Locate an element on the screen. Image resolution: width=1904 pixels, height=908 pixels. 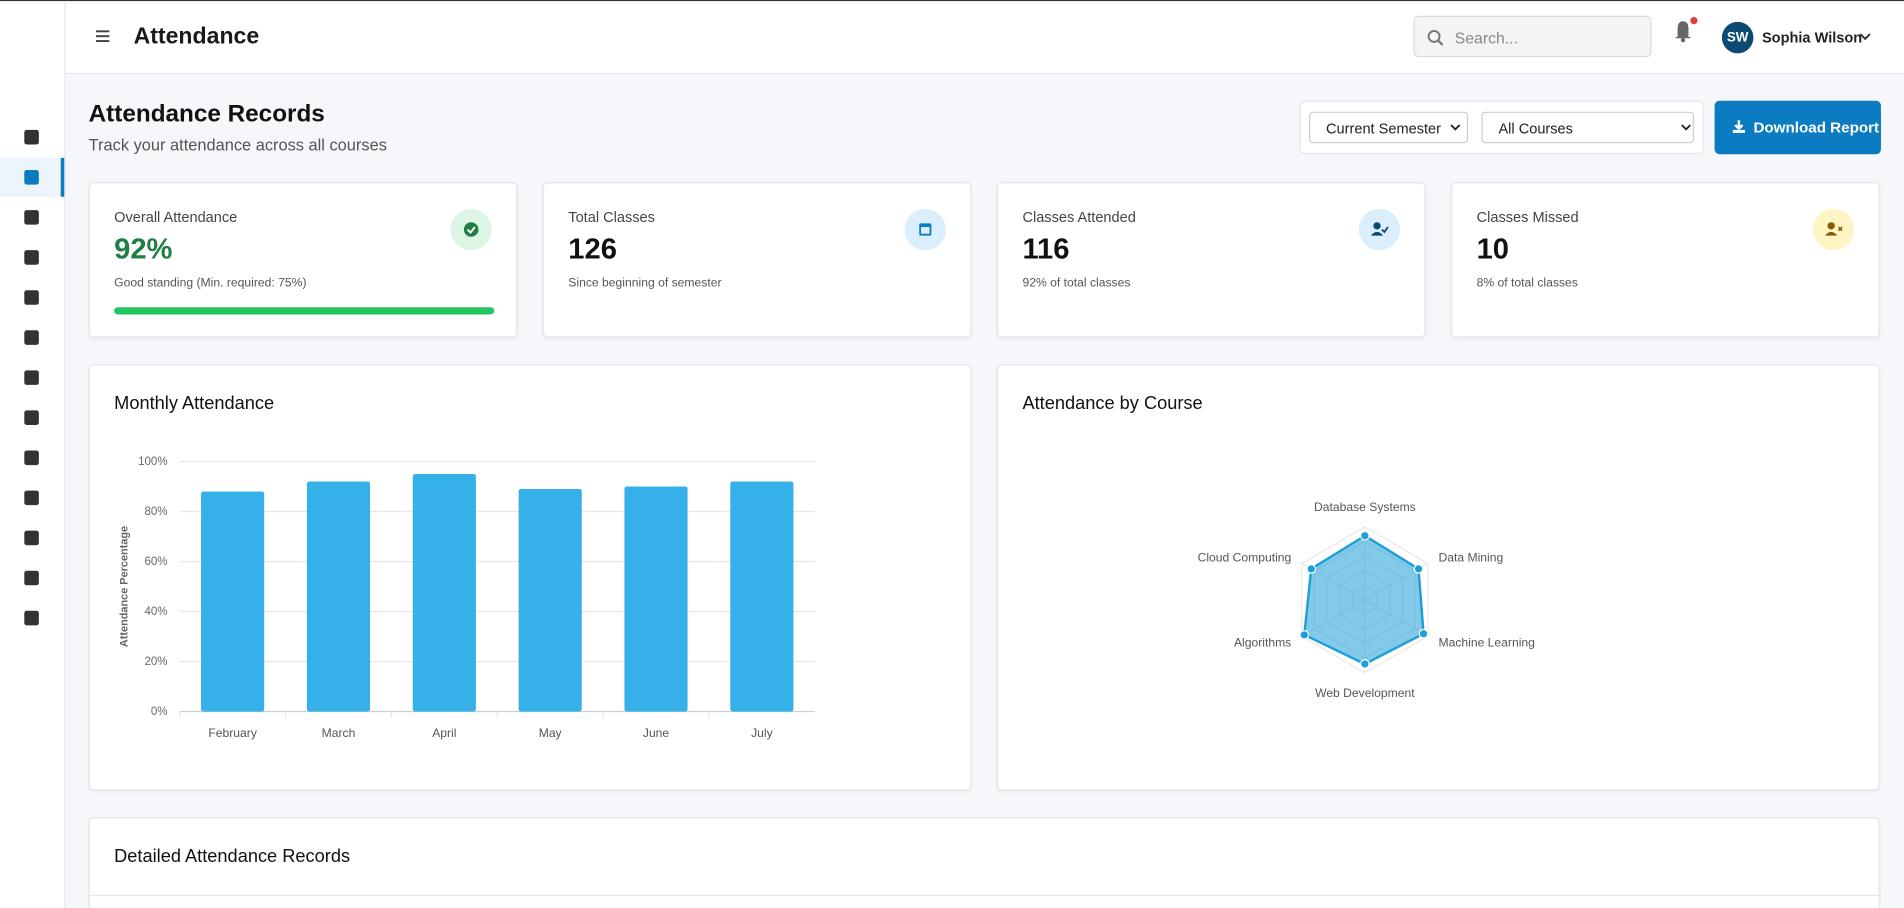
y-tick-label: 40% is located at coordinates (156, 612).